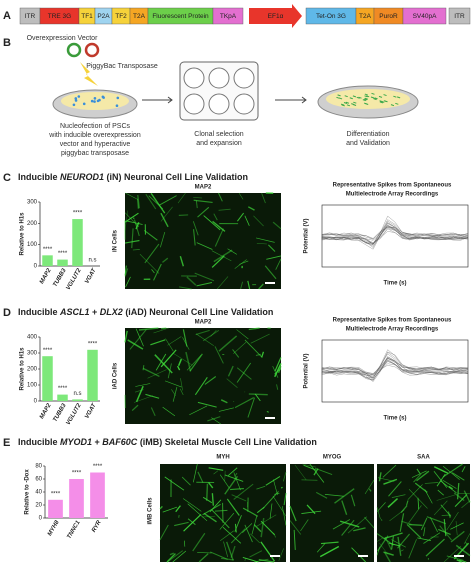  What do you see at coordinates (291, 100) in the screenshot?
I see `flow-arrow` at bounding box center [291, 100].